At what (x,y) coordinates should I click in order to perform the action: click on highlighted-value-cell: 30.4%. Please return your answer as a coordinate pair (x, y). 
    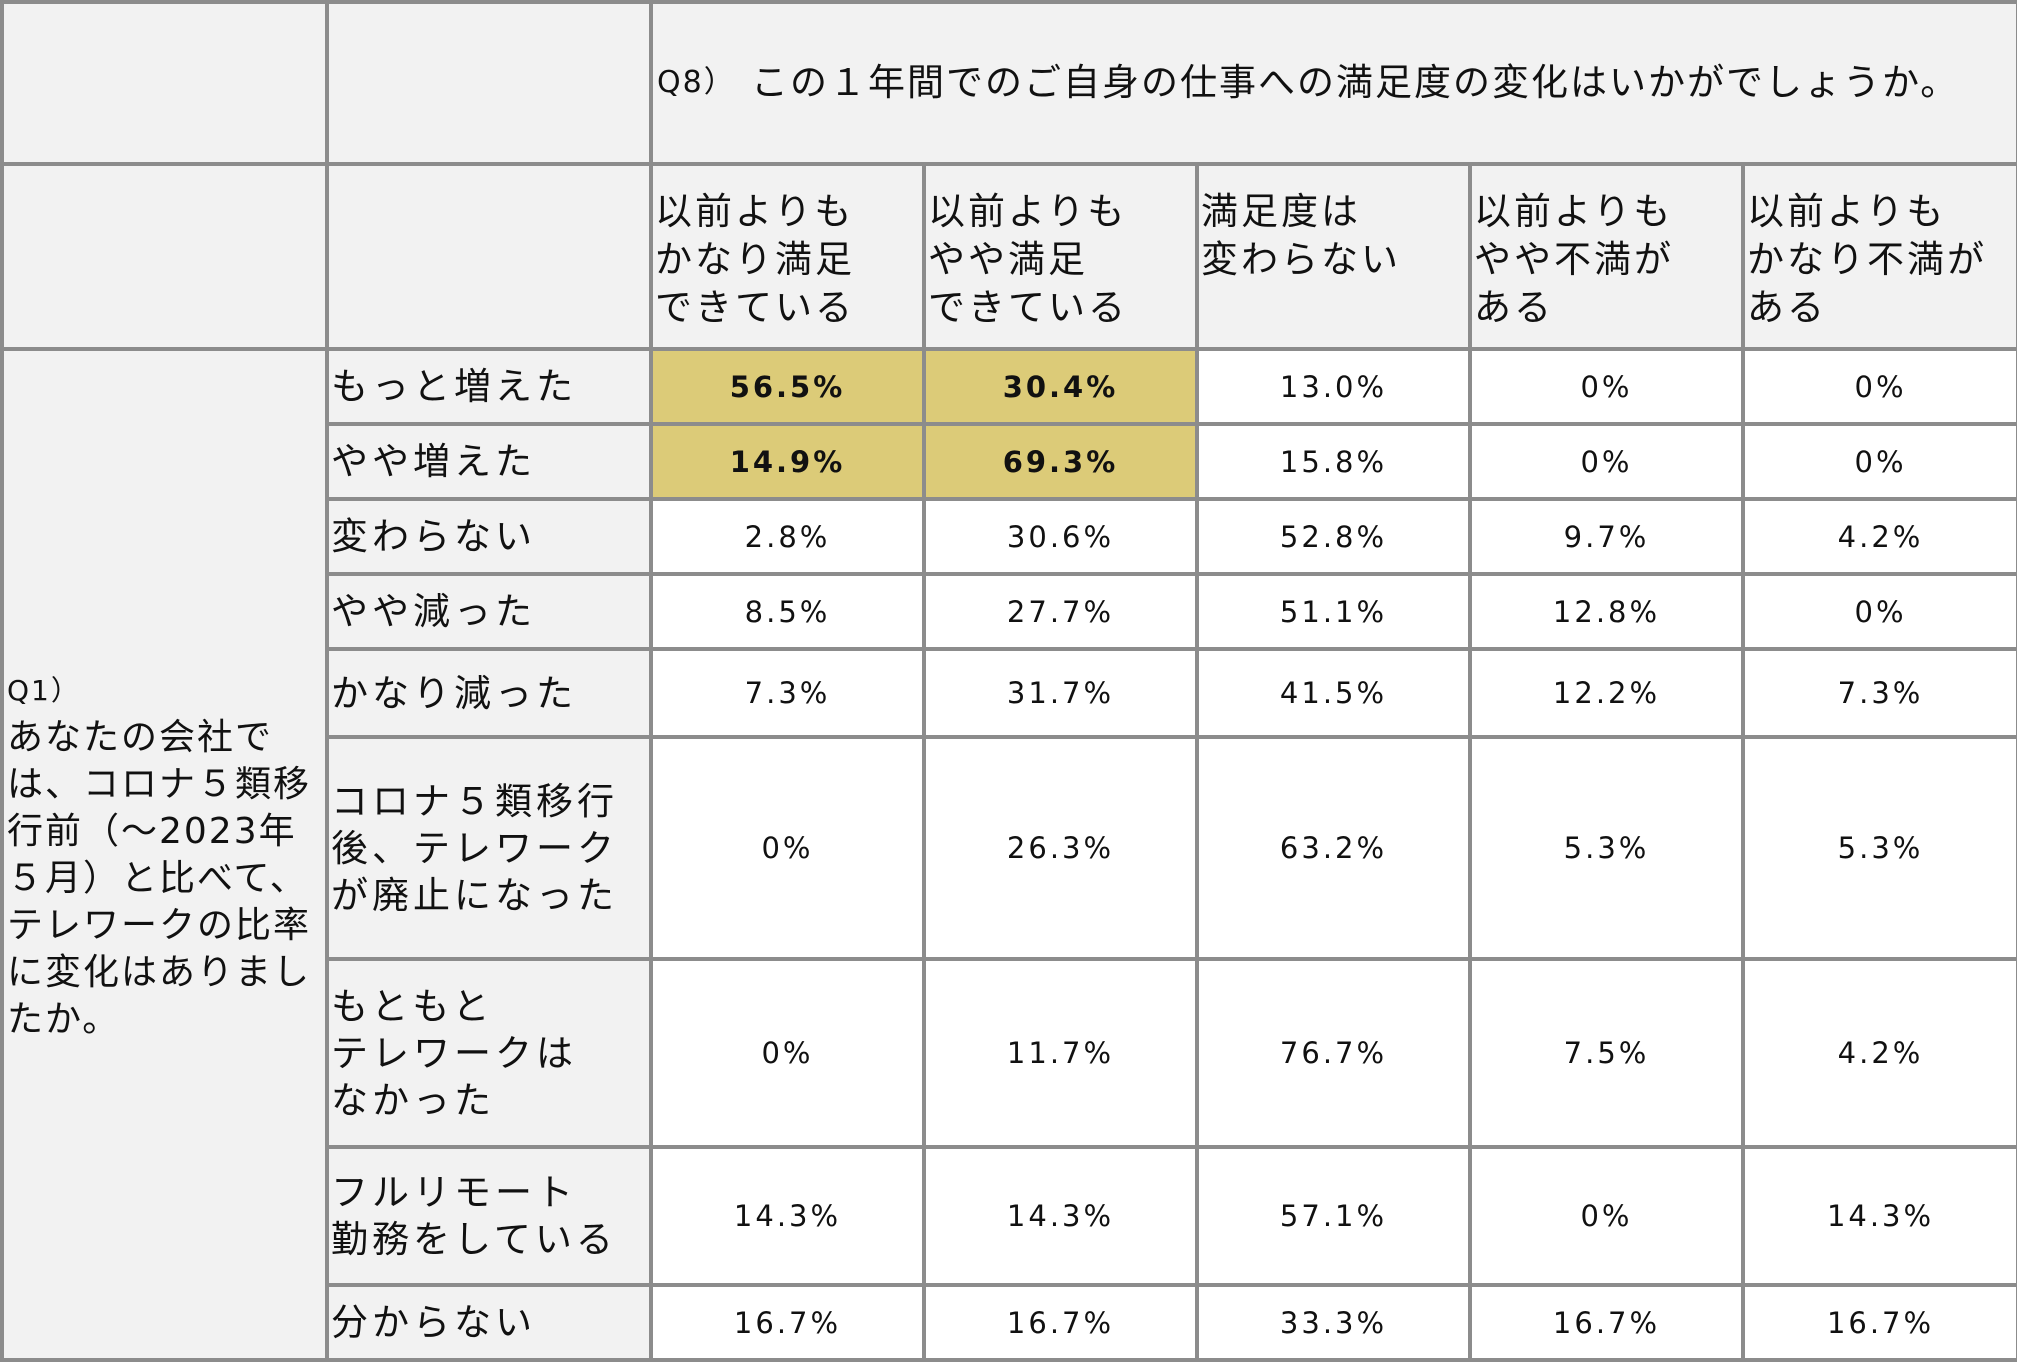
    Looking at the image, I should click on (1060, 386).